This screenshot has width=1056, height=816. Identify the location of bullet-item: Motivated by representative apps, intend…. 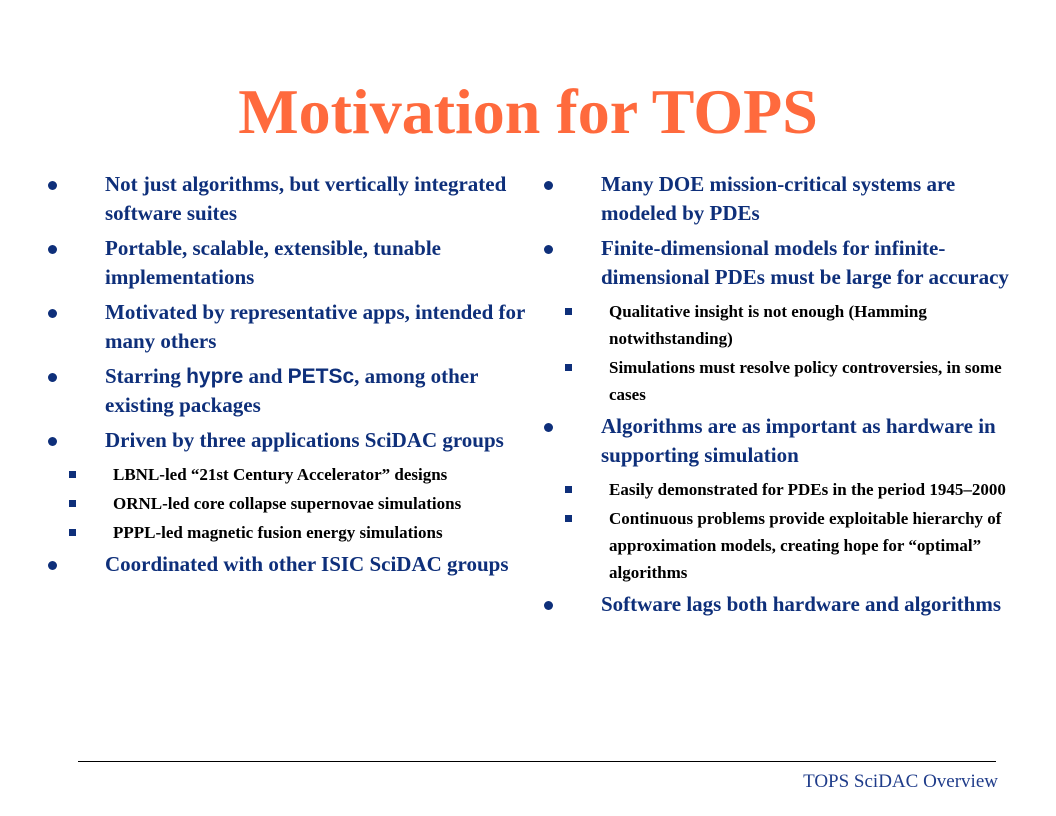
(292, 327).